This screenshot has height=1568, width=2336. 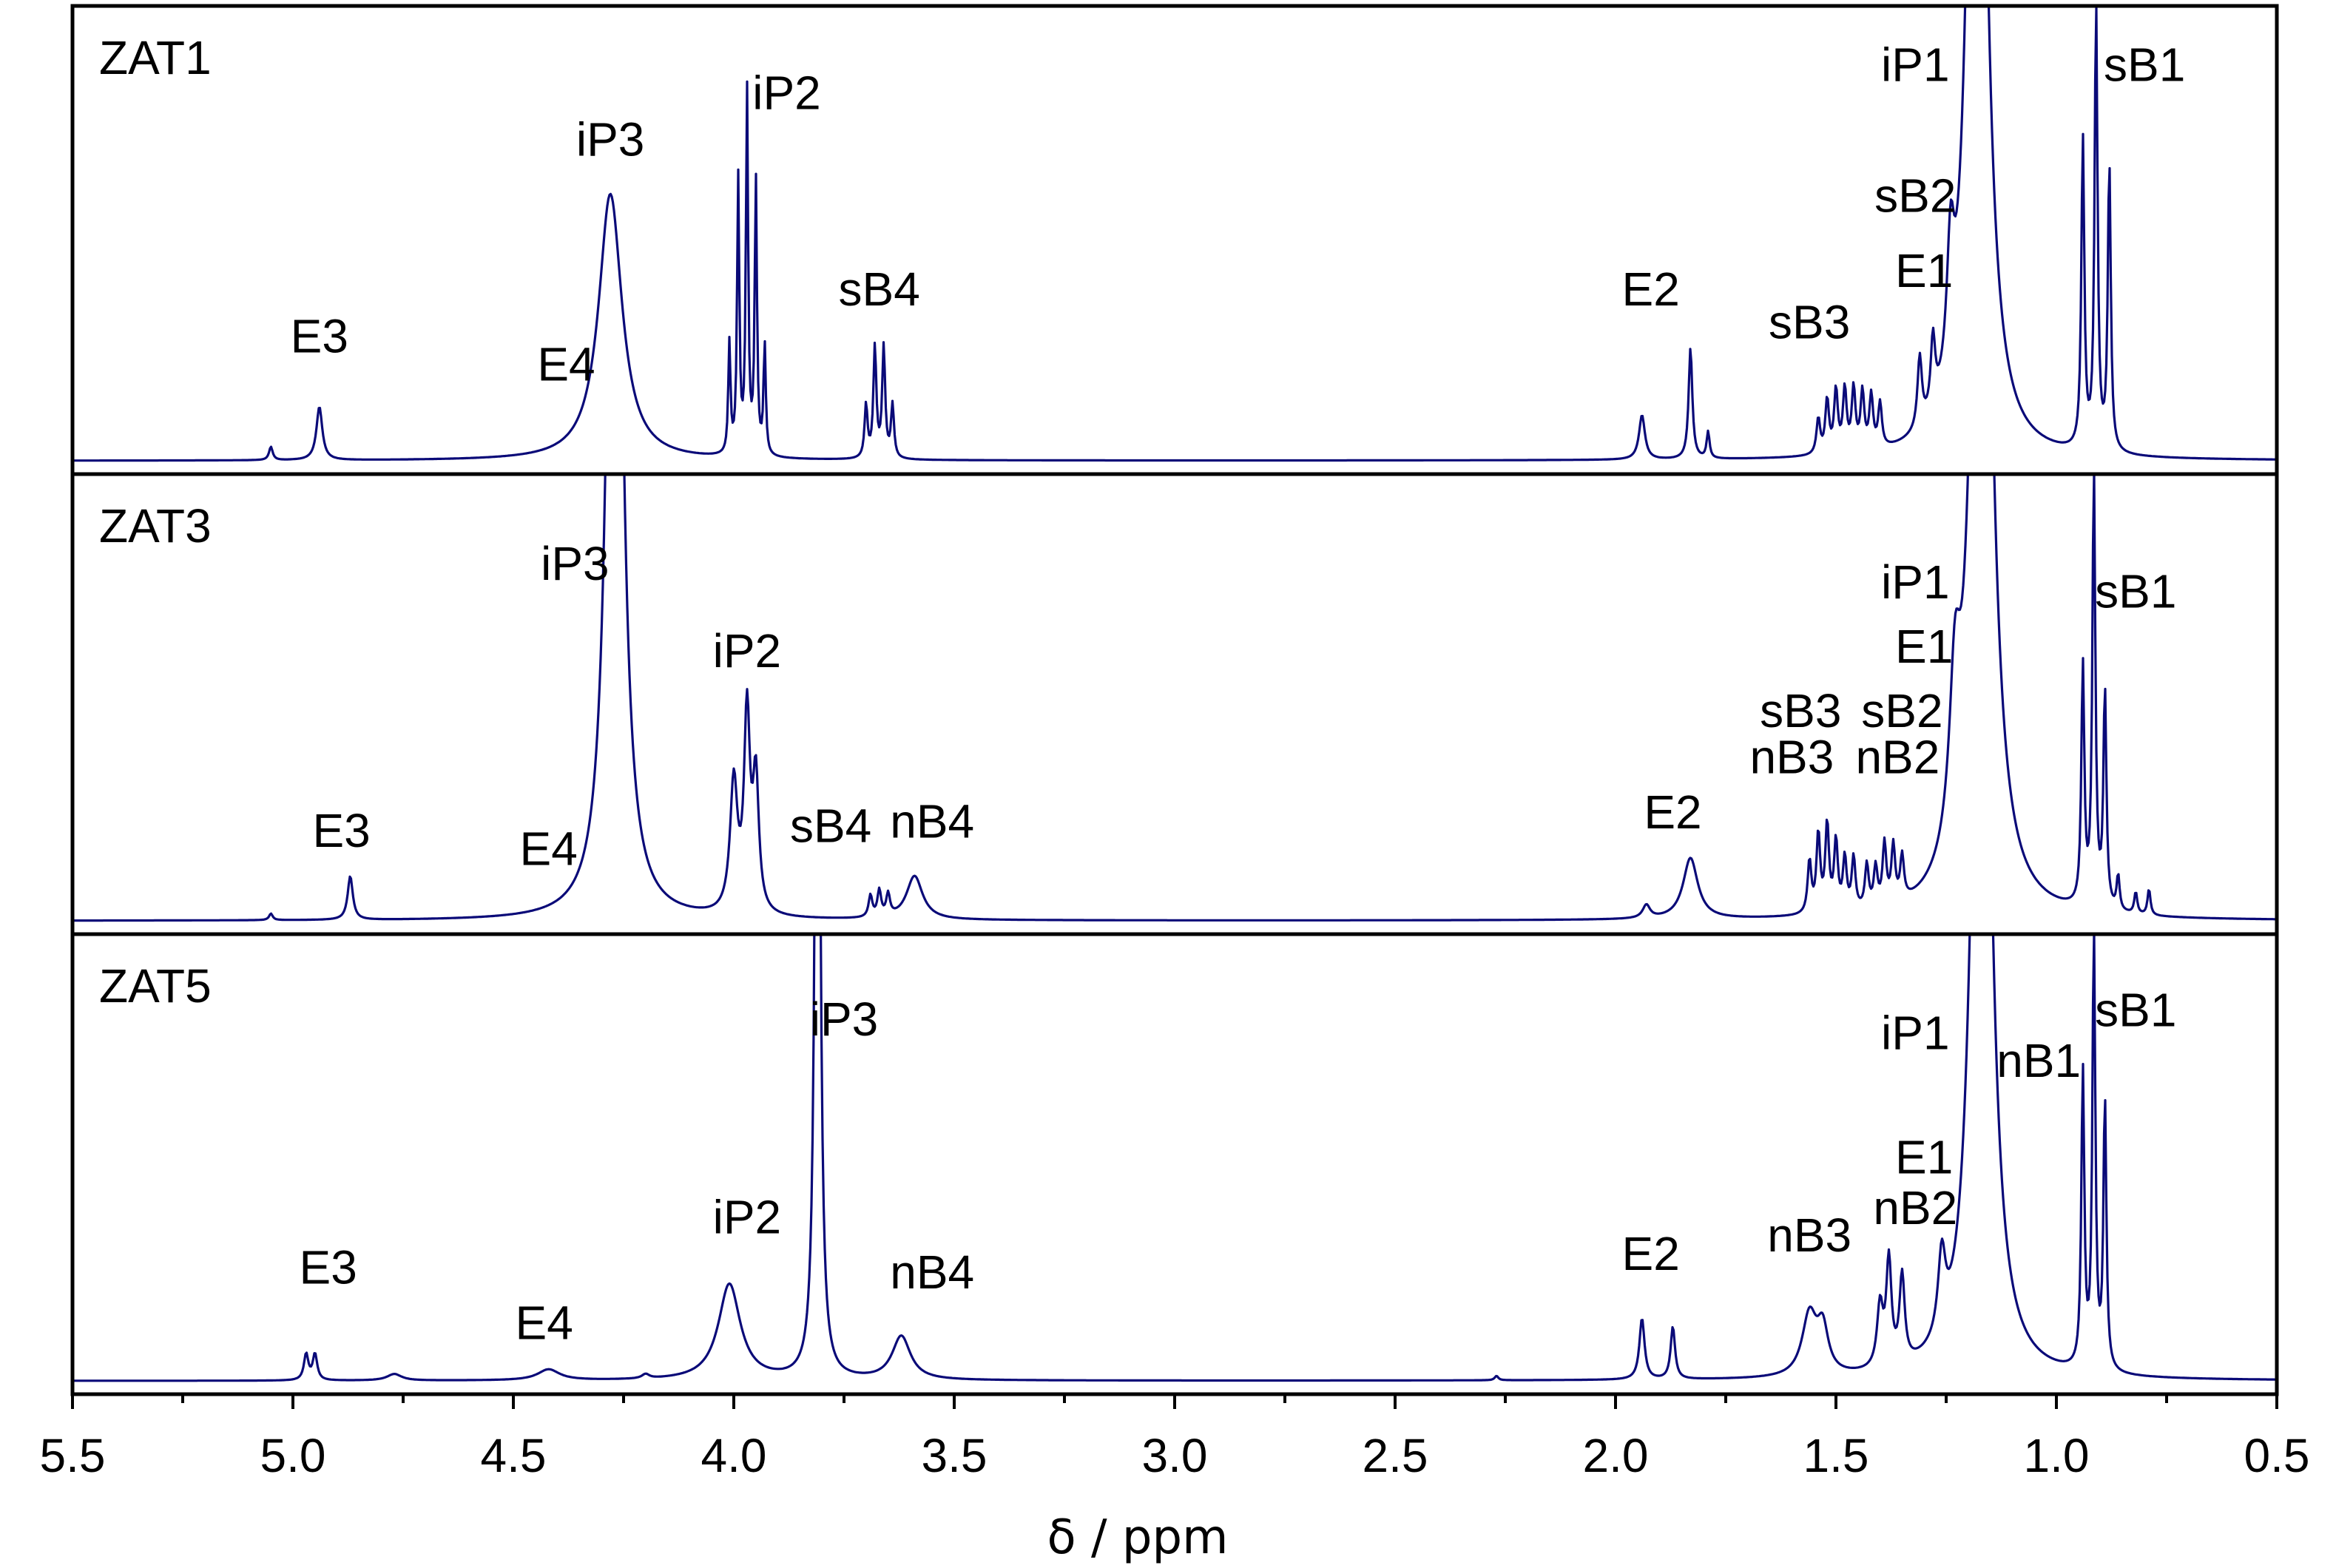 What do you see at coordinates (2038, 1060) in the screenshot?
I see `peak-label-nb1: nB1` at bounding box center [2038, 1060].